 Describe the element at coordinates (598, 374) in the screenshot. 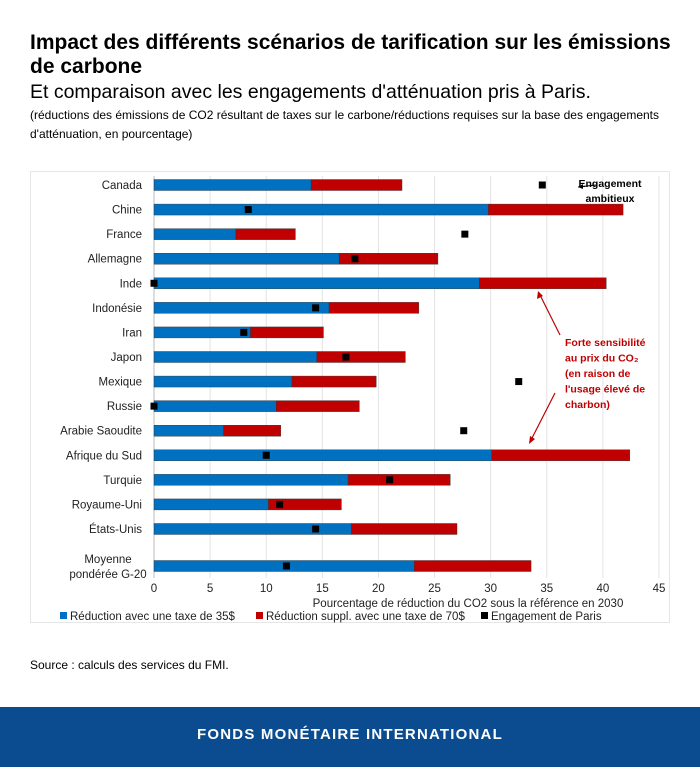

I see `annotation-text: (en raison de` at that location.